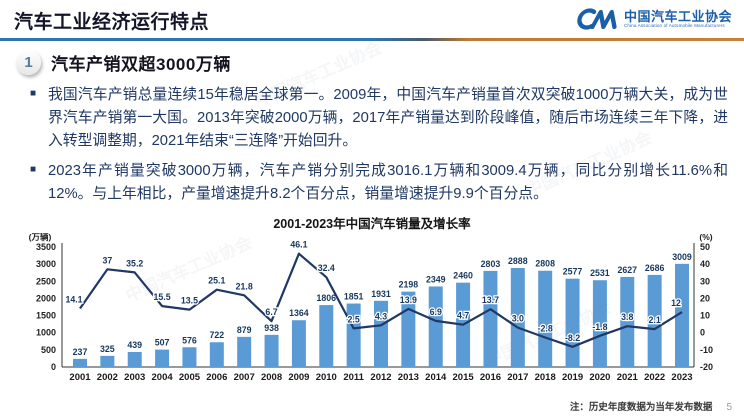 The height and width of the screenshot is (416, 744). What do you see at coordinates (216, 377) in the screenshot?
I see `year-label: 2006` at bounding box center [216, 377].